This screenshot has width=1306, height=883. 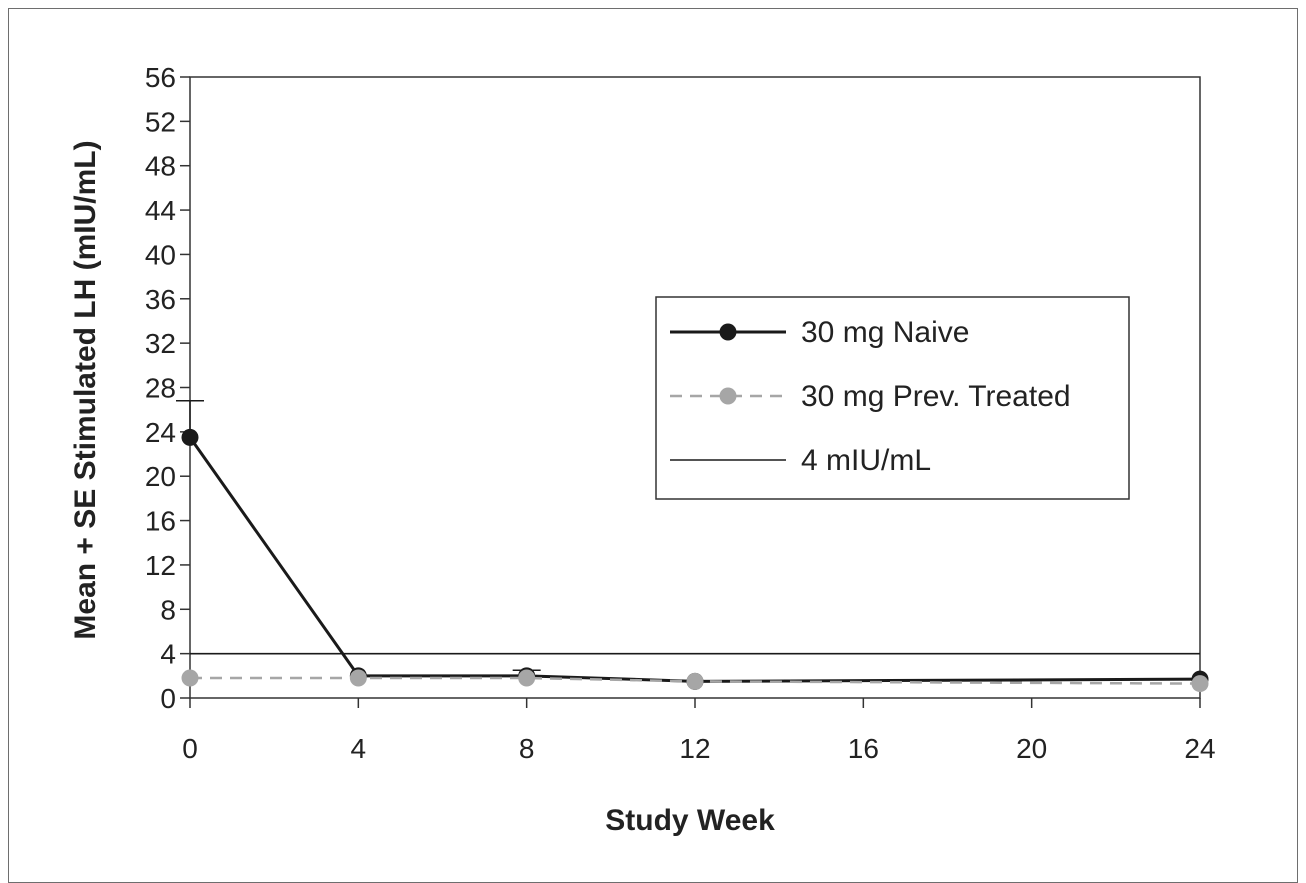 What do you see at coordinates (168, 654) in the screenshot?
I see `y-tick-label: 4` at bounding box center [168, 654].